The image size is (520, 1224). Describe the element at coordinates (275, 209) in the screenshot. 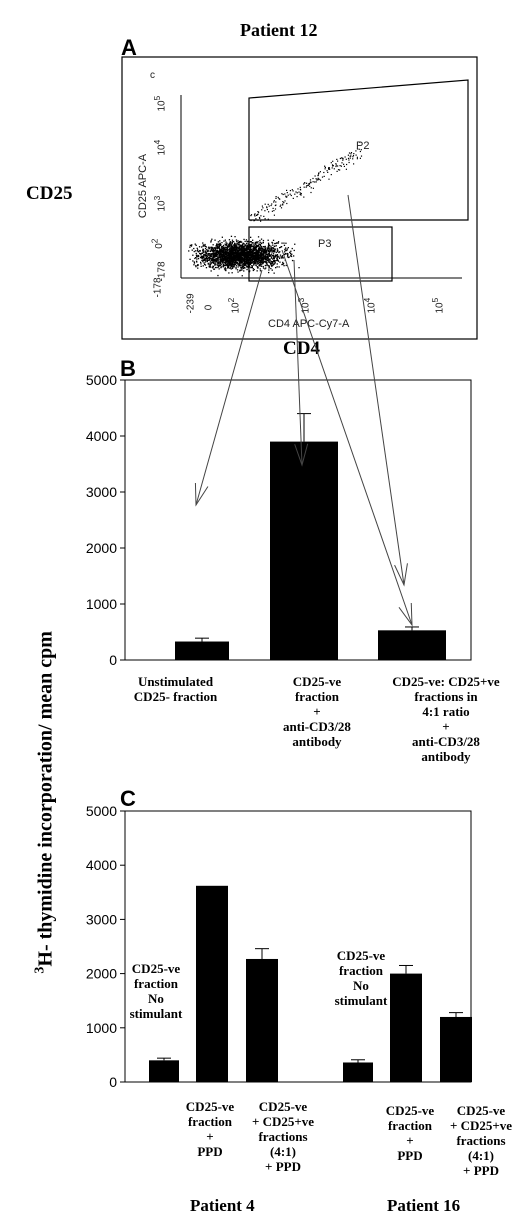

I see `flow-dot-cloud` at that location.